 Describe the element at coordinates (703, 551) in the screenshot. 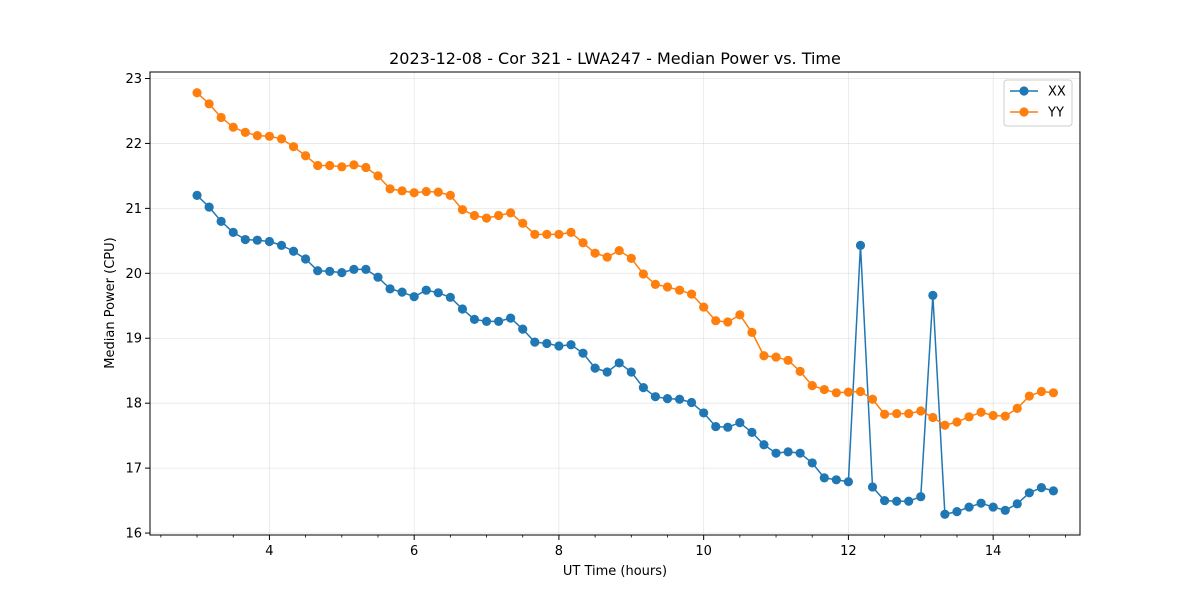

I see `x-tick-label: 10` at that location.